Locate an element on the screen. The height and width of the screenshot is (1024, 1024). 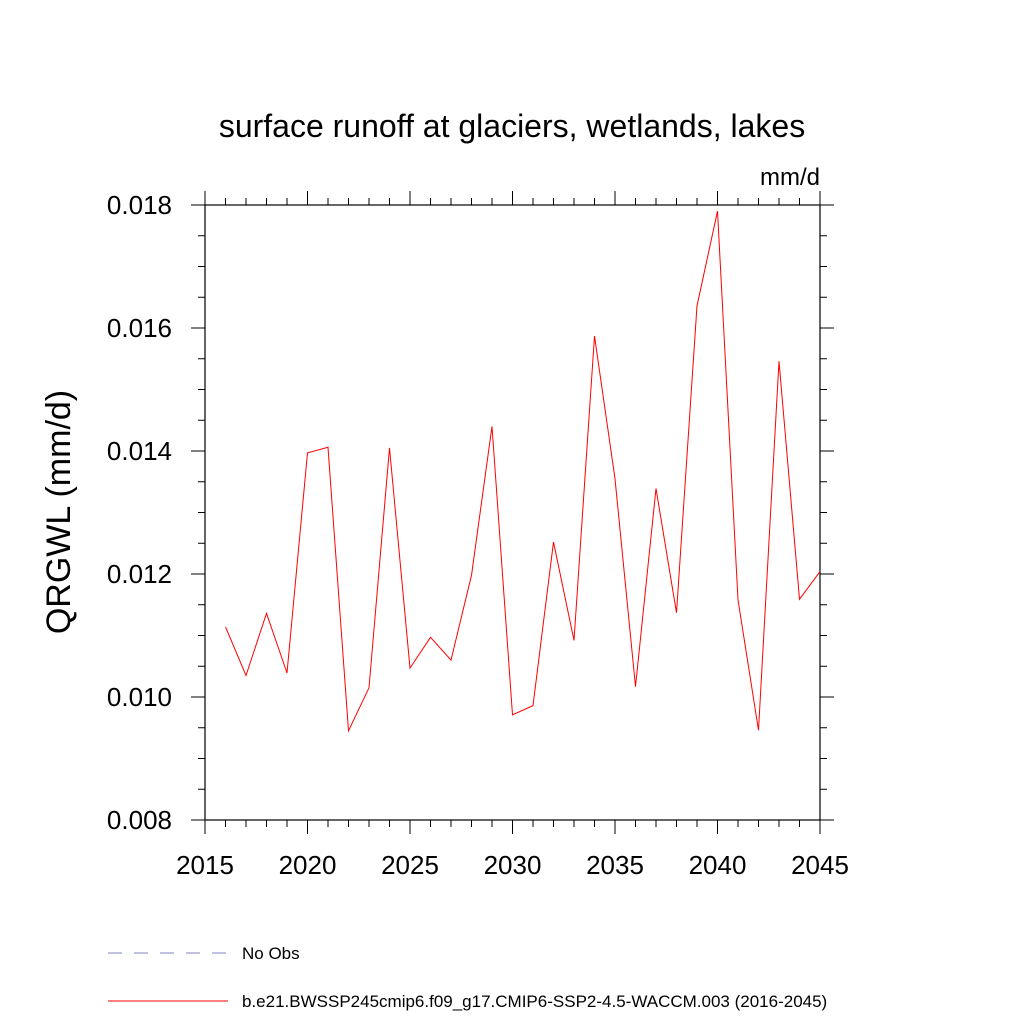
y-tick-label: 0.010 is located at coordinates (139, 697).